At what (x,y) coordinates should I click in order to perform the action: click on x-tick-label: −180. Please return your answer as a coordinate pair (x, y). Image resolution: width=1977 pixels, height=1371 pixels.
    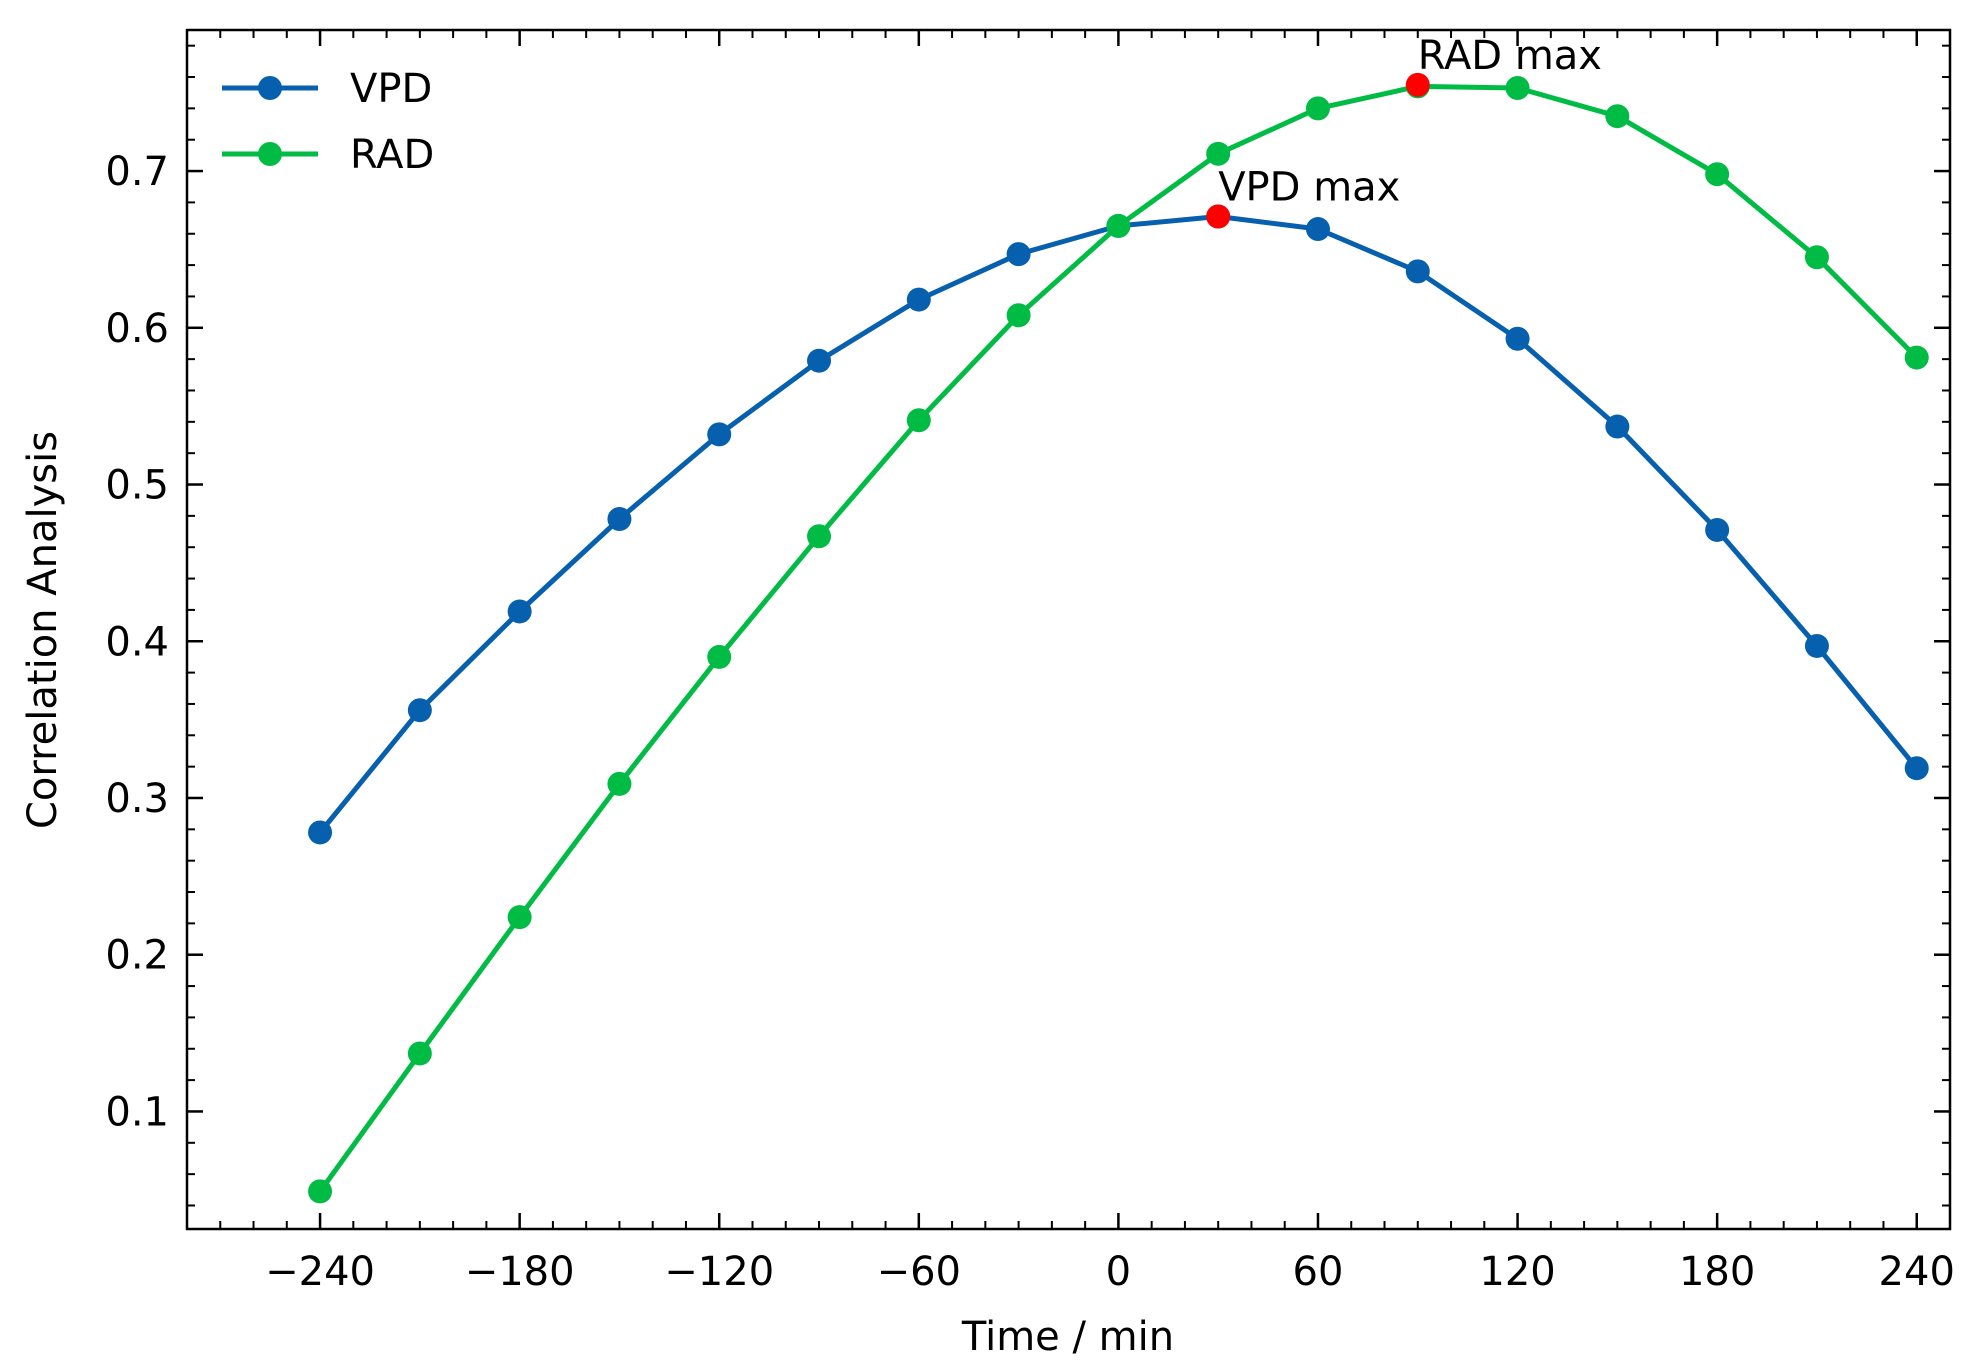
    Looking at the image, I should click on (520, 1272).